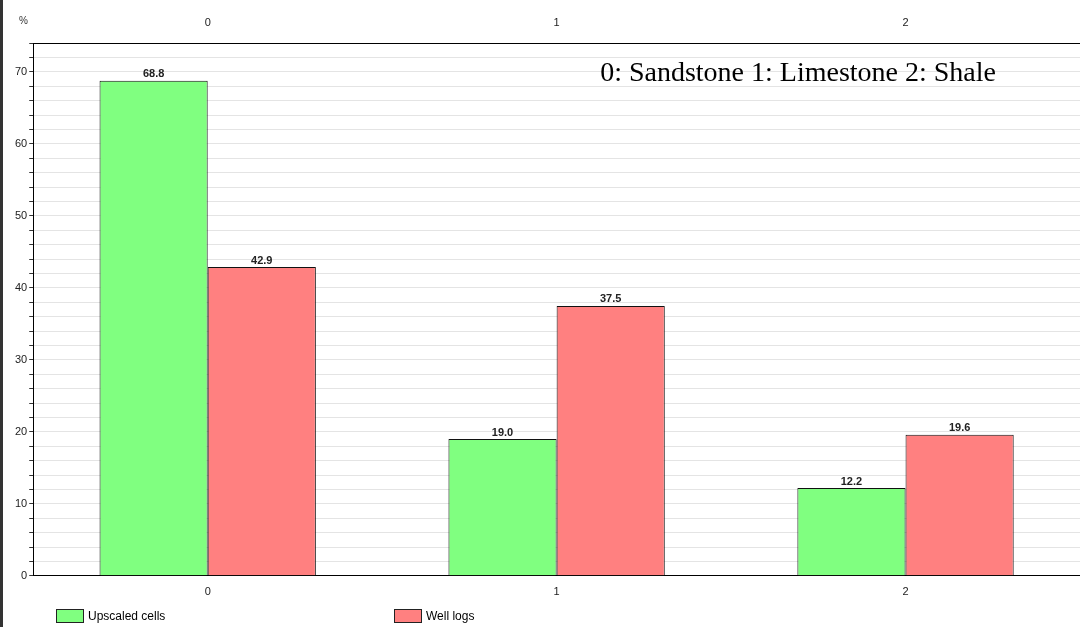  I want to click on data-label: 19.0, so click(502, 431).